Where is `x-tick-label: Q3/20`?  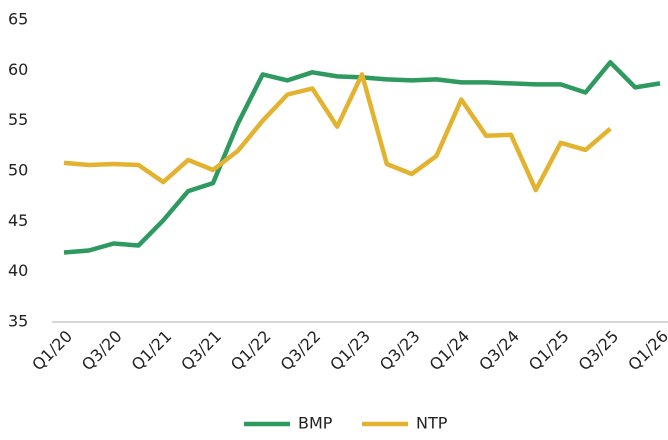 x-tick-label: Q3/20 is located at coordinates (102, 351).